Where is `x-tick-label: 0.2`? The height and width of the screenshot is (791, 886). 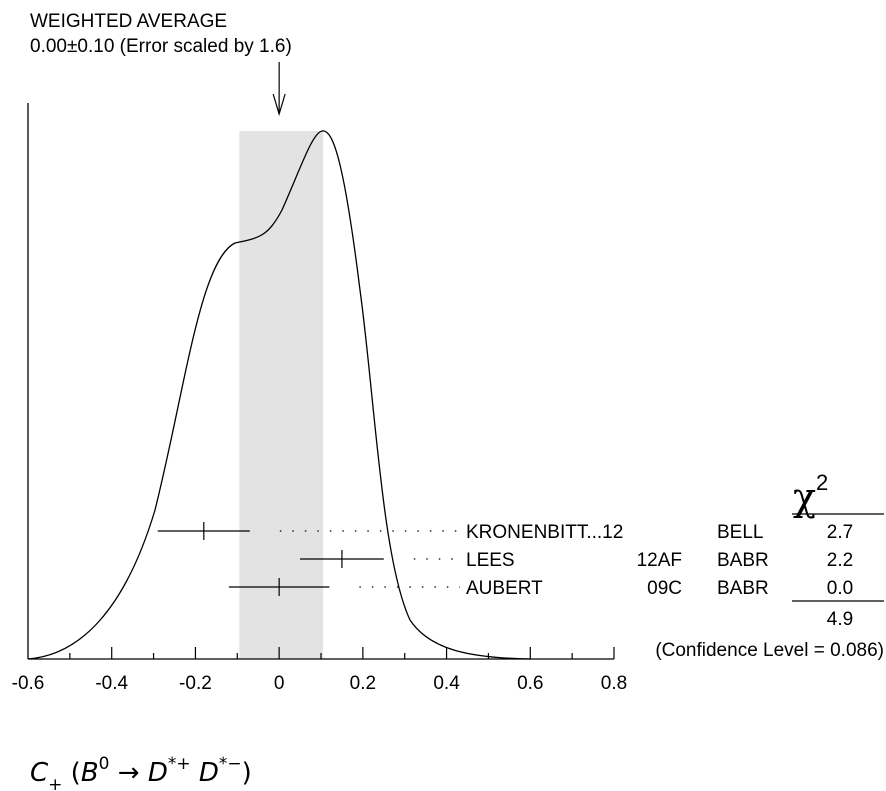
x-tick-label: 0.2 is located at coordinates (363, 683).